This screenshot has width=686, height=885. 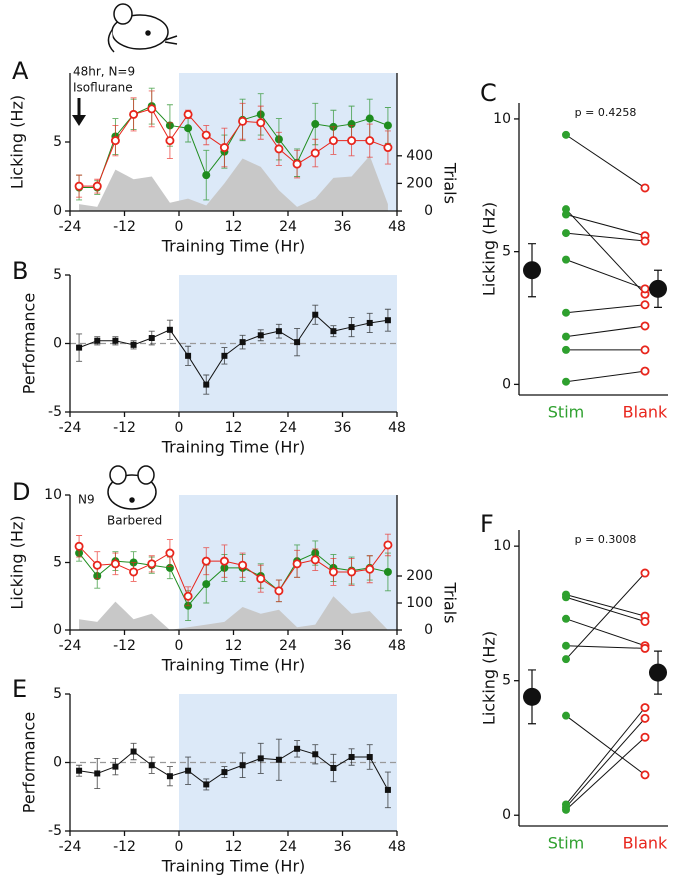 I want to click on category-label: Blank, so click(x=645, y=843).